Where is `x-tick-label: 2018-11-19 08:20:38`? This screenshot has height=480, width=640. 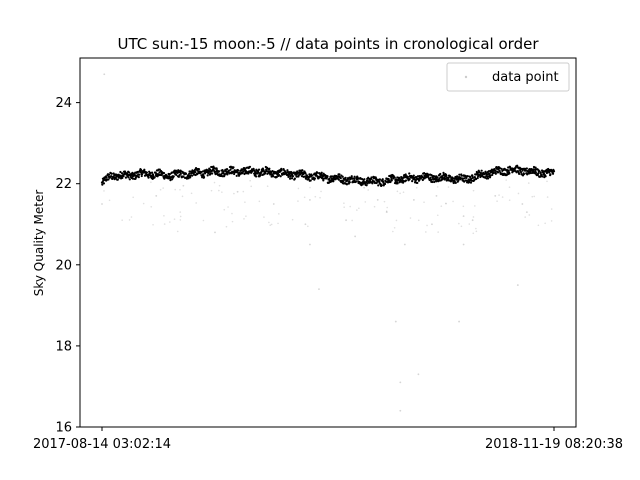 x-tick-label: 2018-11-19 08:20:38 is located at coordinates (554, 444).